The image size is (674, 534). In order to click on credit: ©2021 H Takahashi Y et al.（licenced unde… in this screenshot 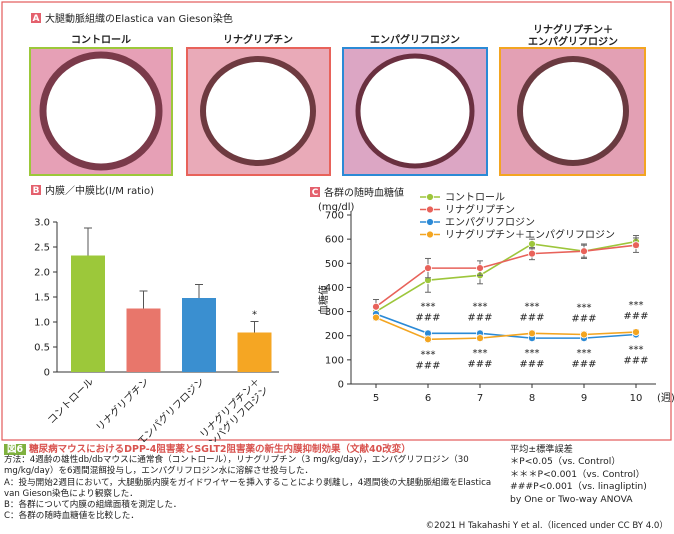, I will do `click(546, 526)`.